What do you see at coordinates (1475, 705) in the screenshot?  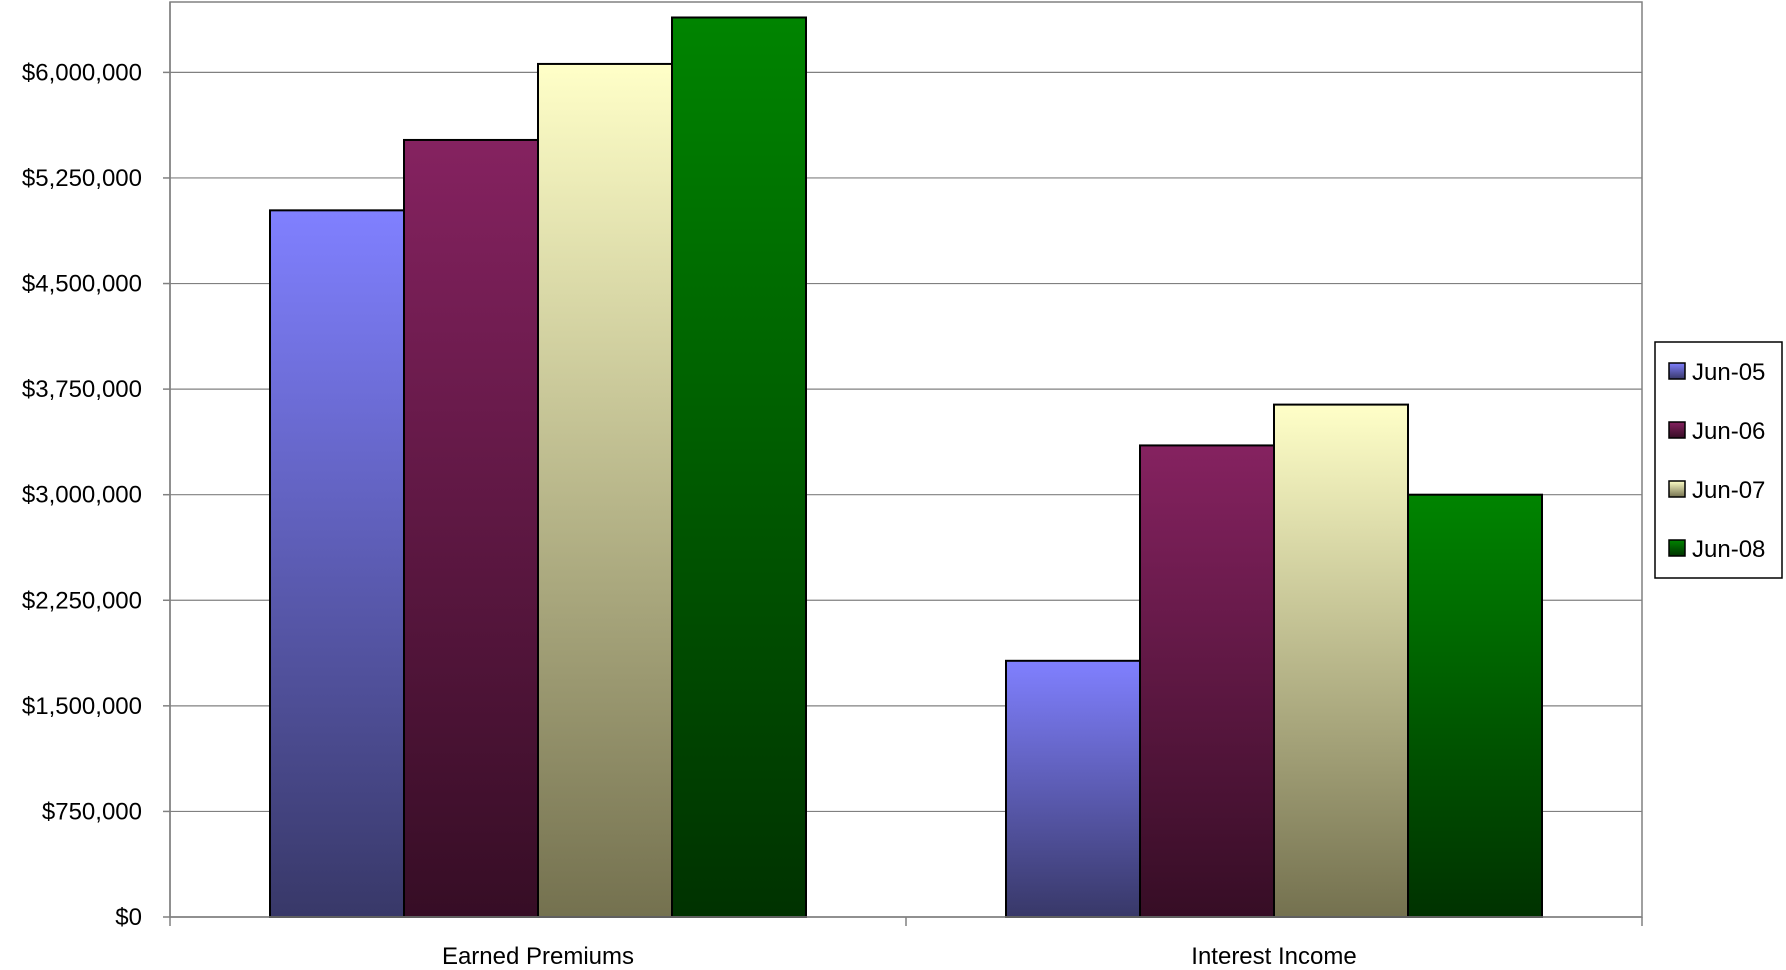 I see `bar-jun-08-interest-income` at bounding box center [1475, 705].